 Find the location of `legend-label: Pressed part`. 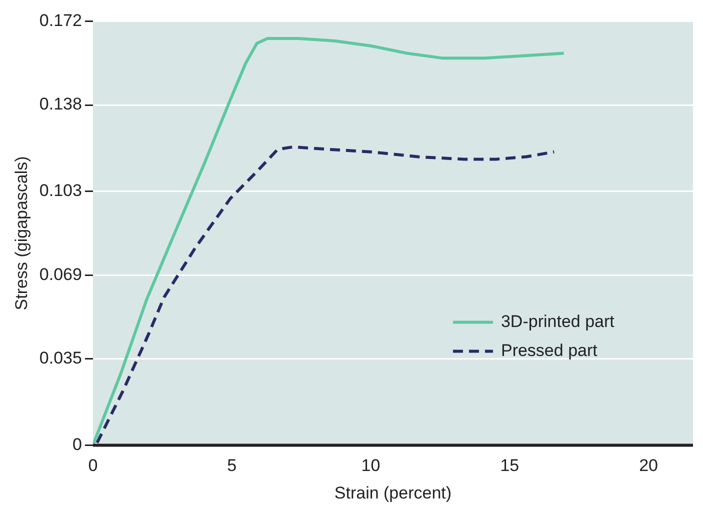

legend-label: Pressed part is located at coordinates (549, 350).